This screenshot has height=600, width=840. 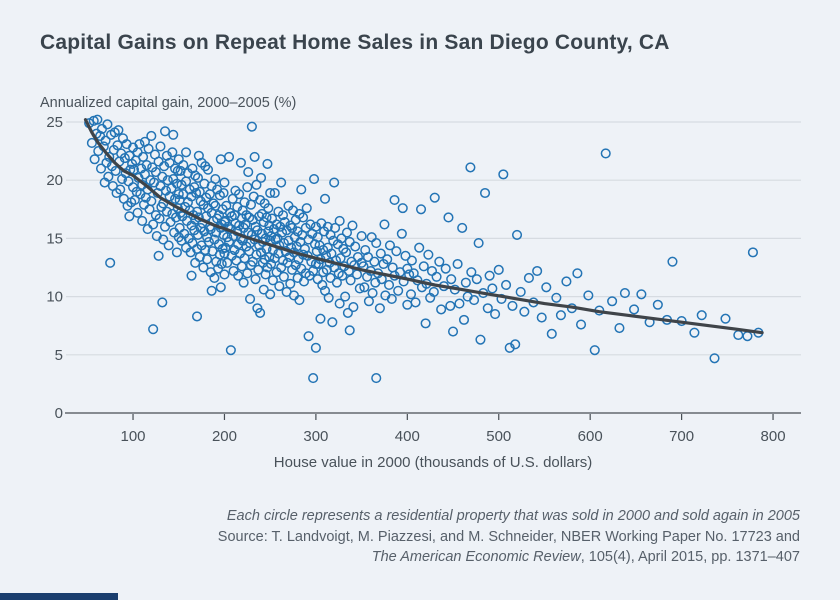 I want to click on y-tick-label: 5, so click(x=59, y=355).